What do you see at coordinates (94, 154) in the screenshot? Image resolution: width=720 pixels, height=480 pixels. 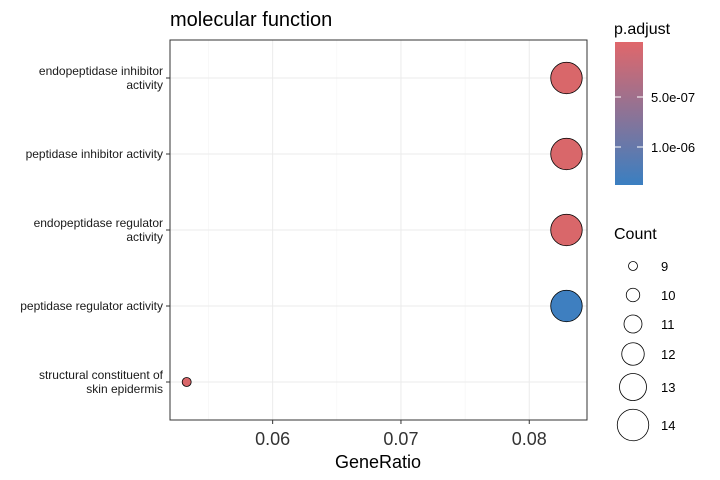 I see `y-tick-label-1-0: peptidase inhibitor activity` at bounding box center [94, 154].